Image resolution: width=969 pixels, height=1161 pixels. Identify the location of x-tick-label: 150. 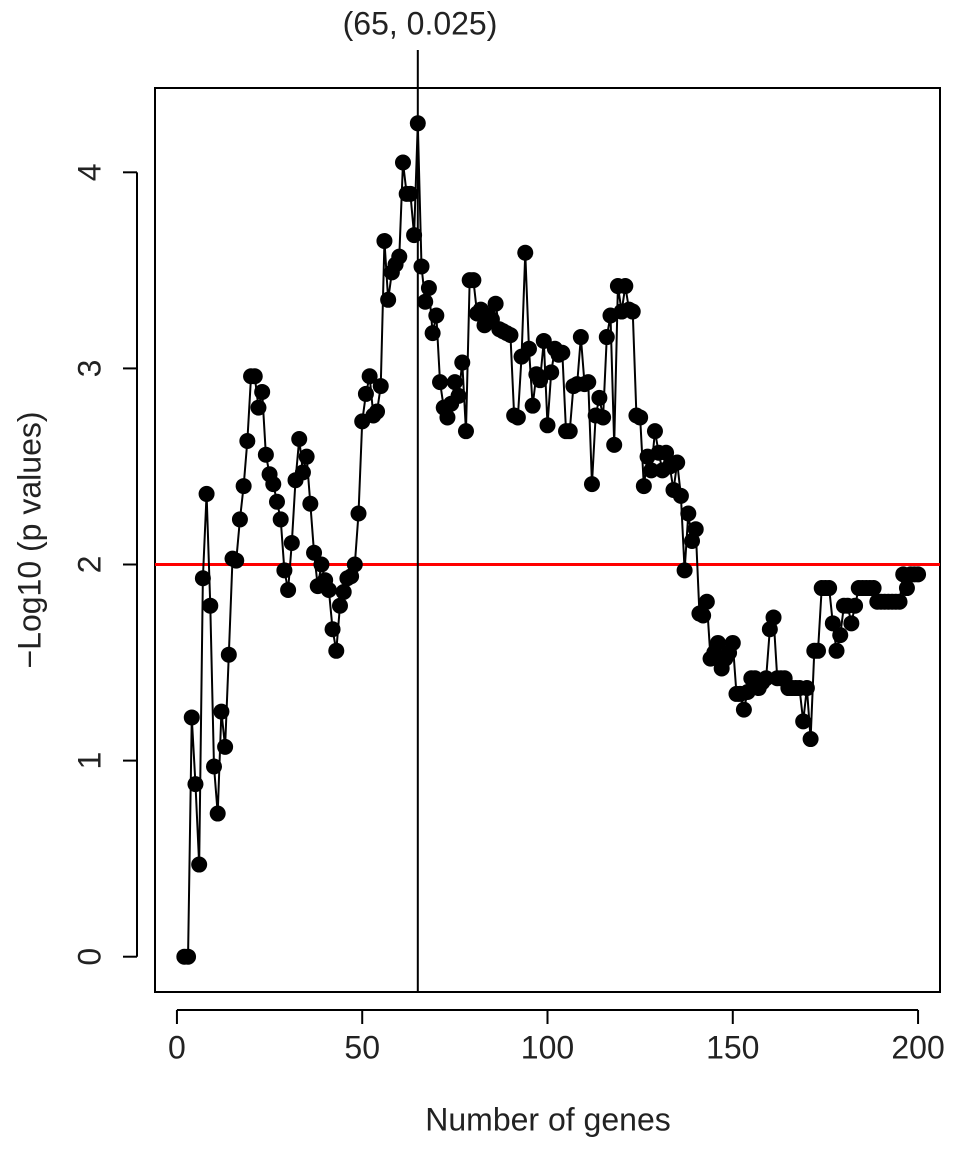
(732, 1047).